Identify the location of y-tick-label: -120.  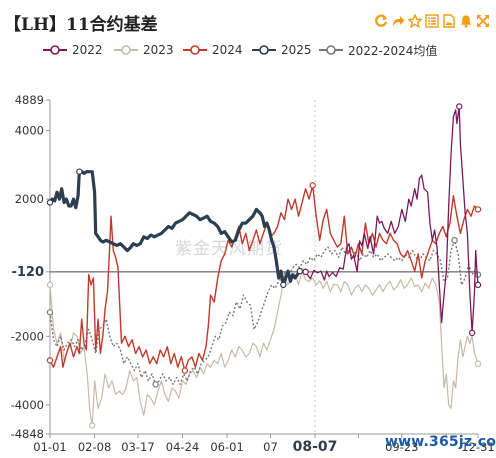
(27, 272).